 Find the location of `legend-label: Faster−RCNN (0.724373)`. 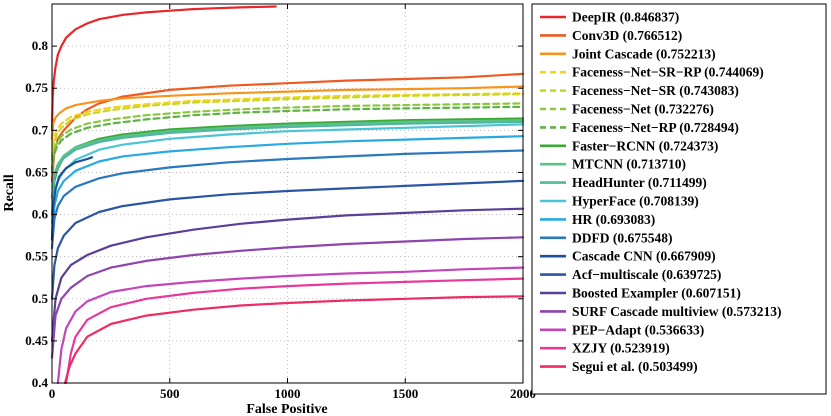

legend-label: Faster−RCNN (0.724373) is located at coordinates (645, 145).